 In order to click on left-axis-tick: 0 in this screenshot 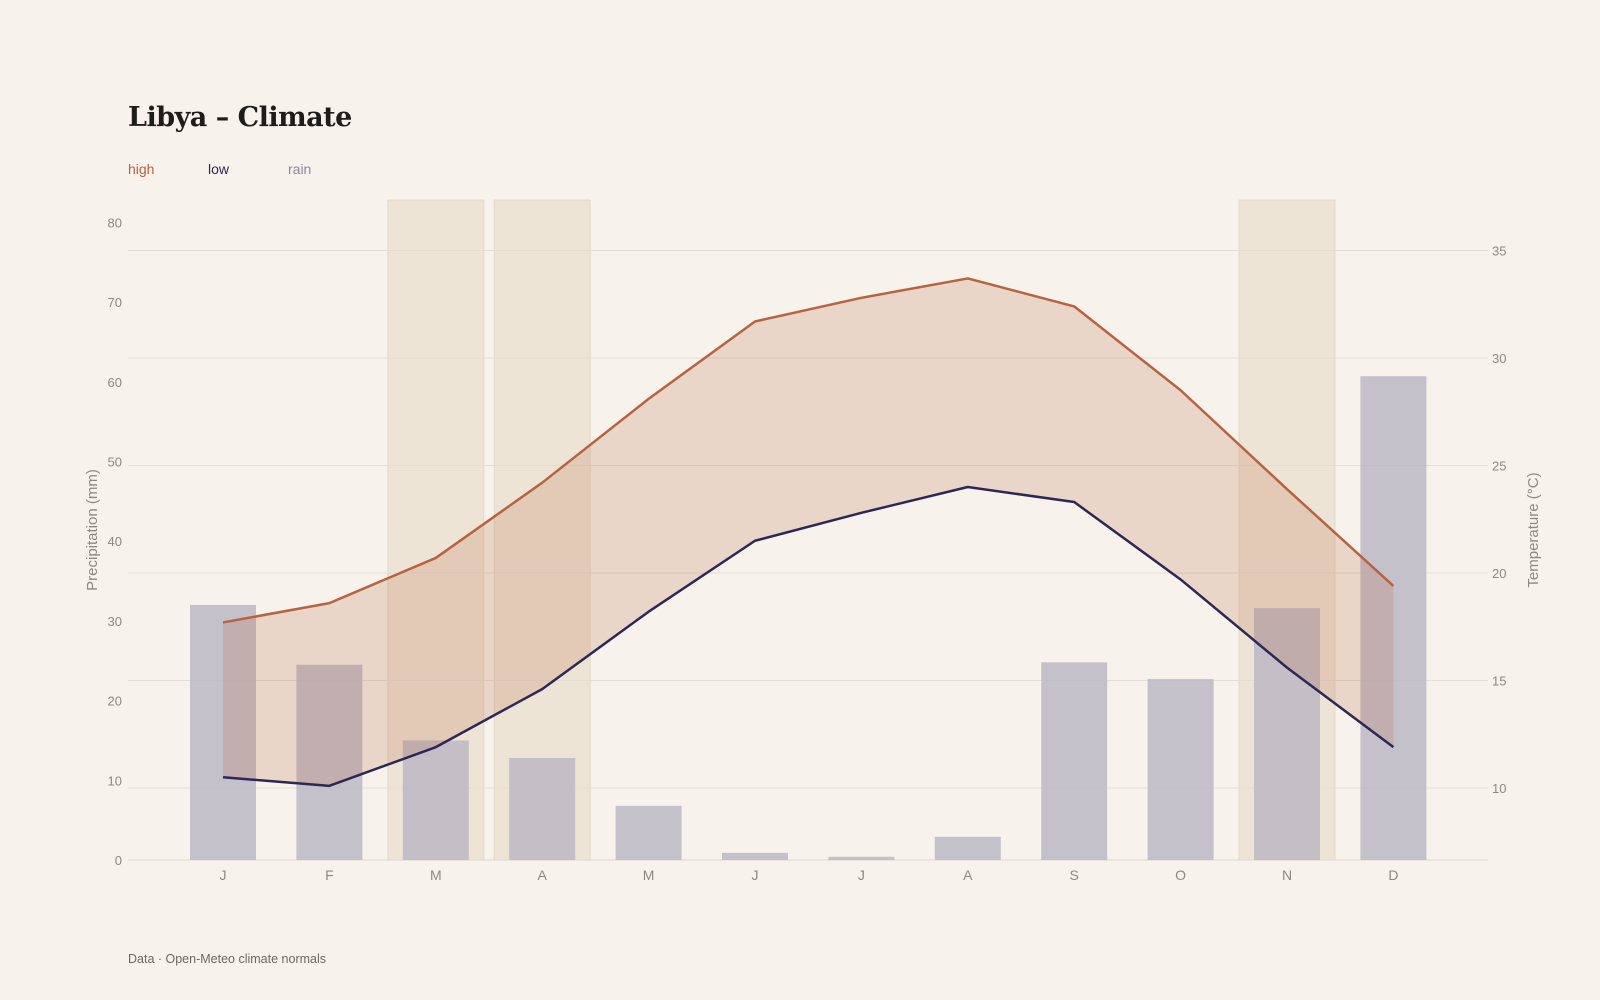, I will do `click(118, 860)`.